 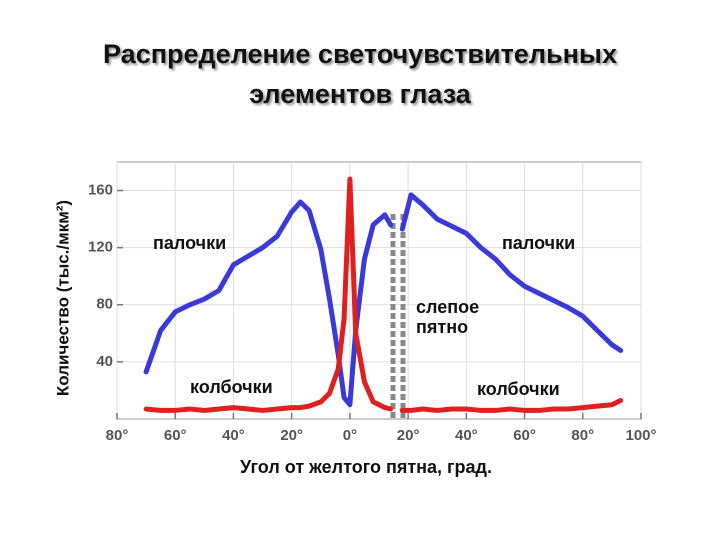 What do you see at coordinates (100, 190) in the screenshot?
I see `y-tick-label: 160` at bounding box center [100, 190].